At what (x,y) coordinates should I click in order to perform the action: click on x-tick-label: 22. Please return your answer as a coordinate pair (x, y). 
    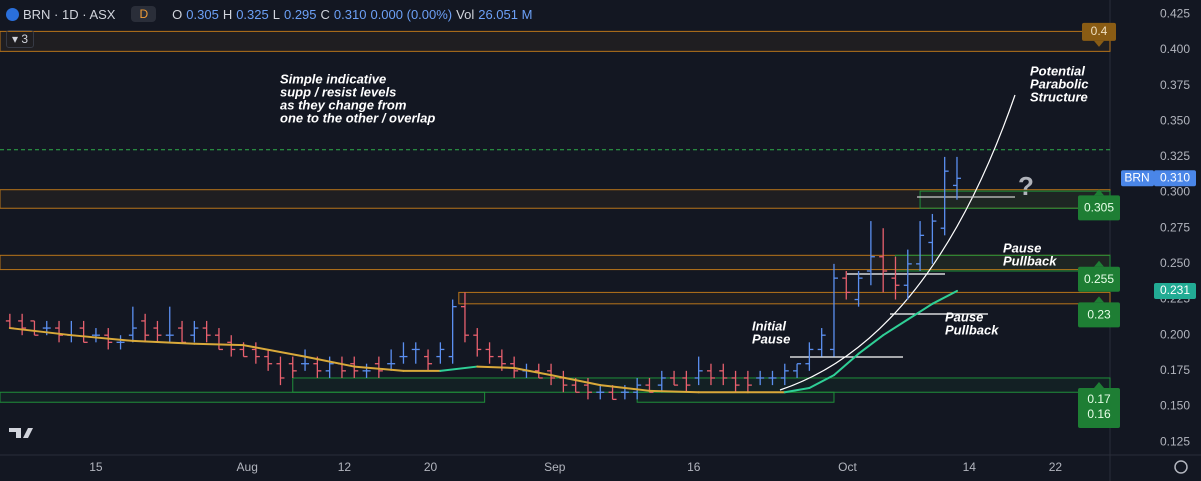
    Looking at the image, I should click on (1056, 467).